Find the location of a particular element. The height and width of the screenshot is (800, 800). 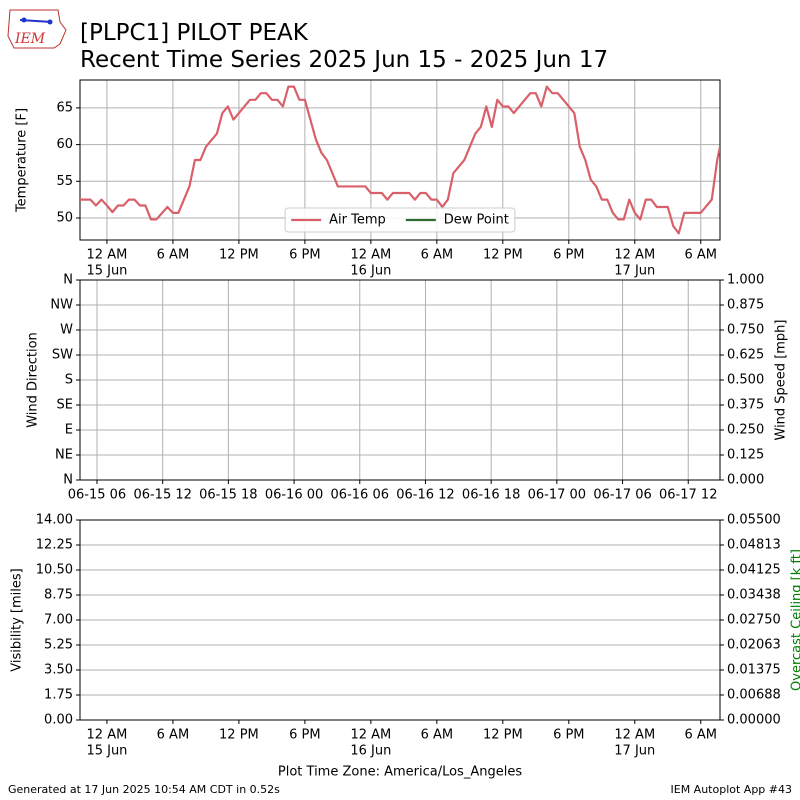

y2-tick-label: 0.03438 is located at coordinates (754, 594).